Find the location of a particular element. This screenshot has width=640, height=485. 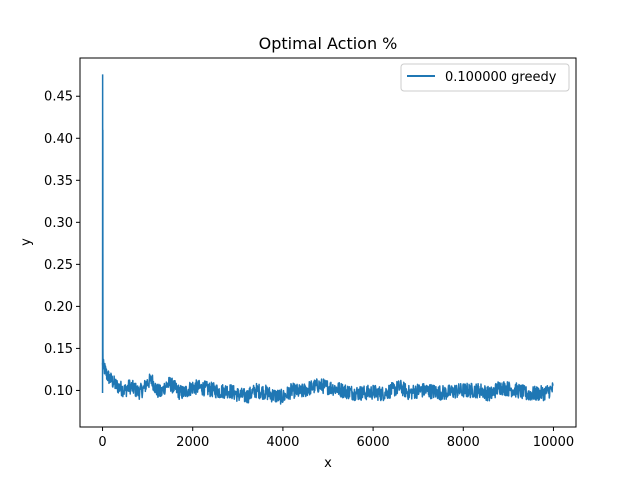

y-tick-label: 0.20 is located at coordinates (58, 307).